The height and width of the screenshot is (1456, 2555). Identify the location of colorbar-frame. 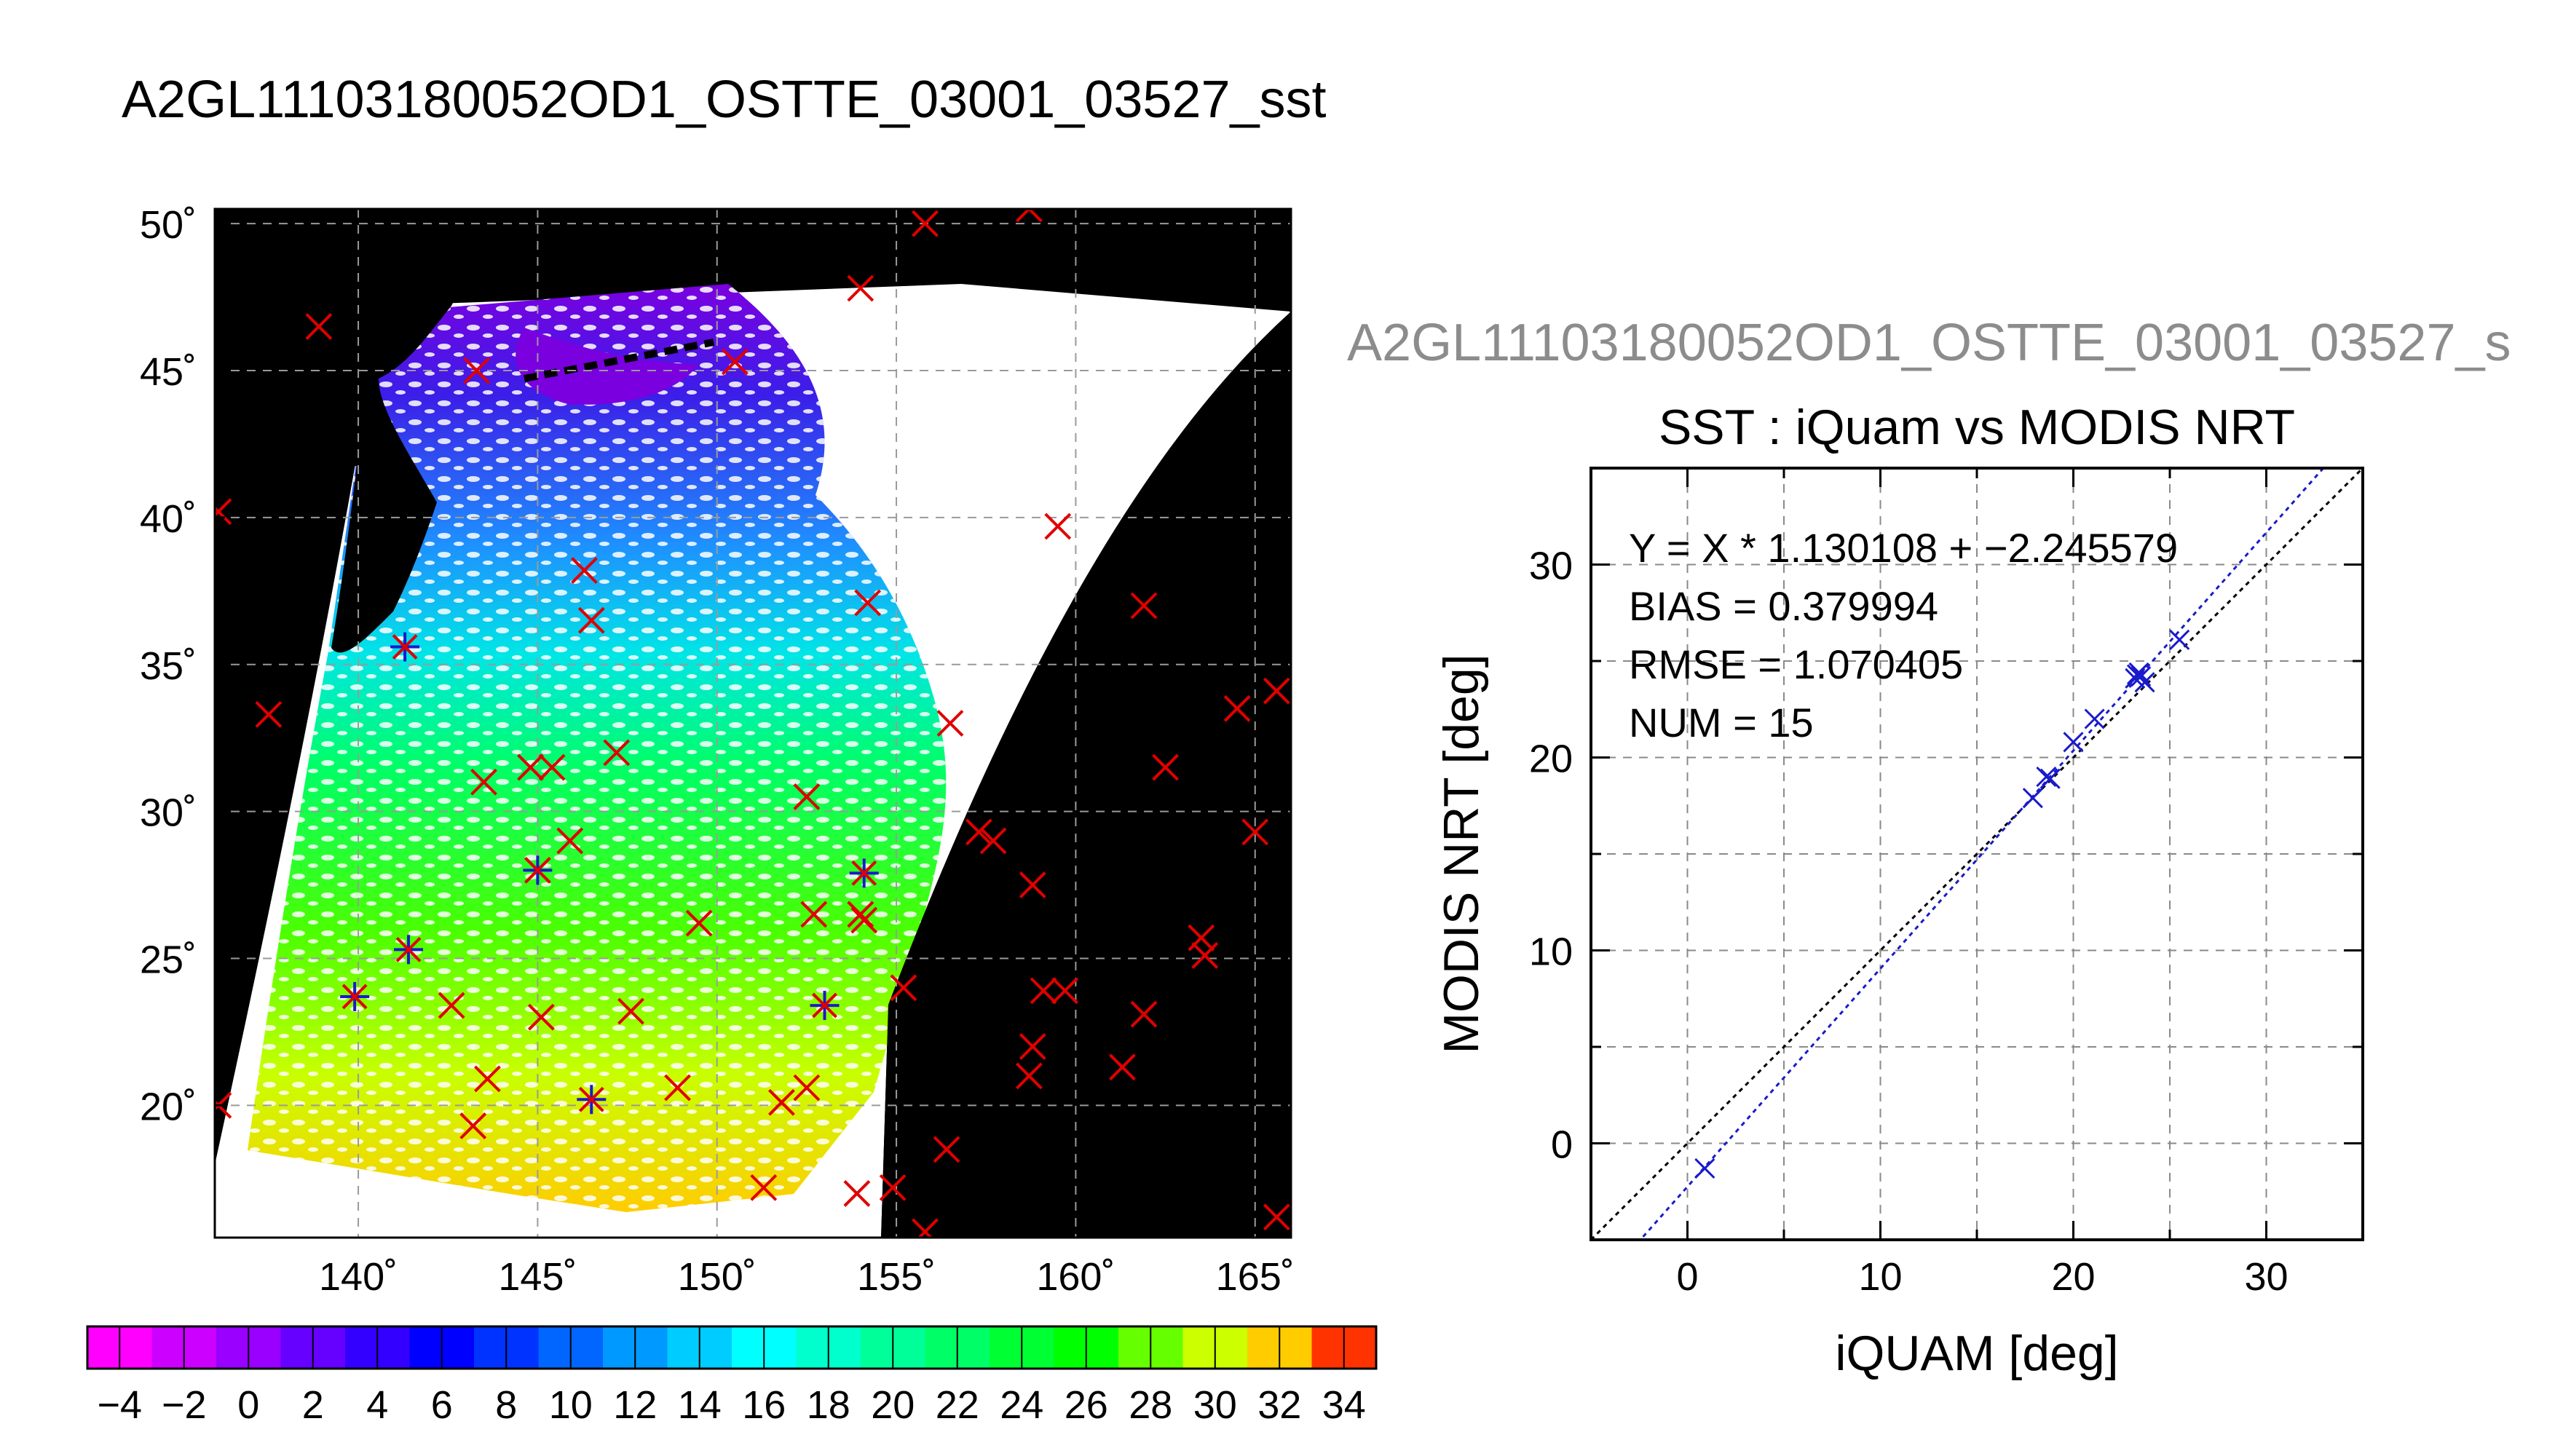
(732, 1347).